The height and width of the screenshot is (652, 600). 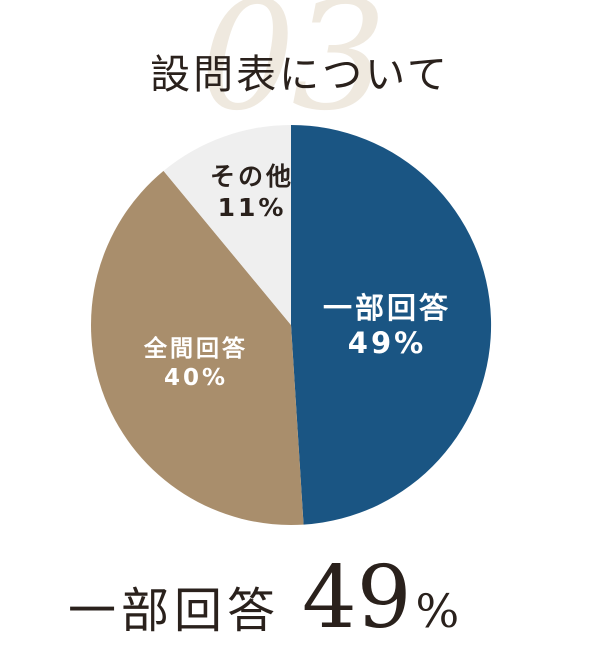 What do you see at coordinates (252, 176) in the screenshot?
I see `slice-label-other: その他` at bounding box center [252, 176].